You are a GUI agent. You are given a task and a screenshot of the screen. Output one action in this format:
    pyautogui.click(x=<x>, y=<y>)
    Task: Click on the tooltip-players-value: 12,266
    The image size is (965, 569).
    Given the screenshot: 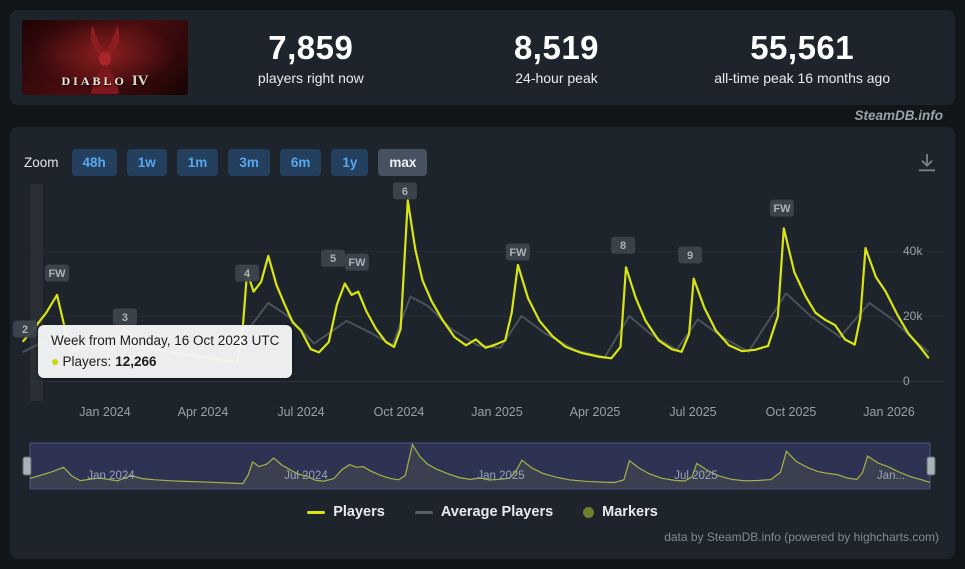 What is the action you would take?
    pyautogui.click(x=136, y=361)
    